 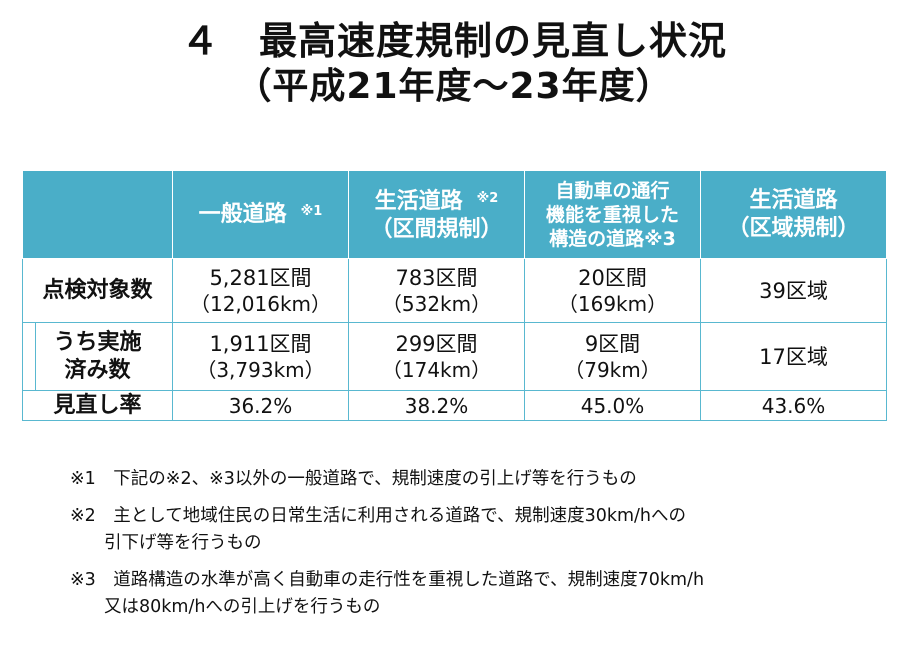 I want to click on indent-divider, so click(x=35, y=356).